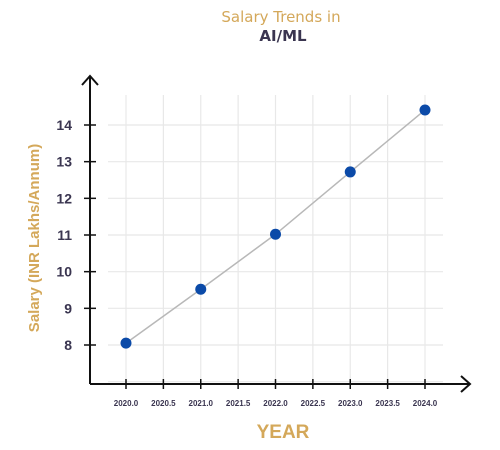 This screenshot has height=450, width=500. Describe the element at coordinates (68, 308) in the screenshot. I see `y-tick-label-1: 9` at that location.